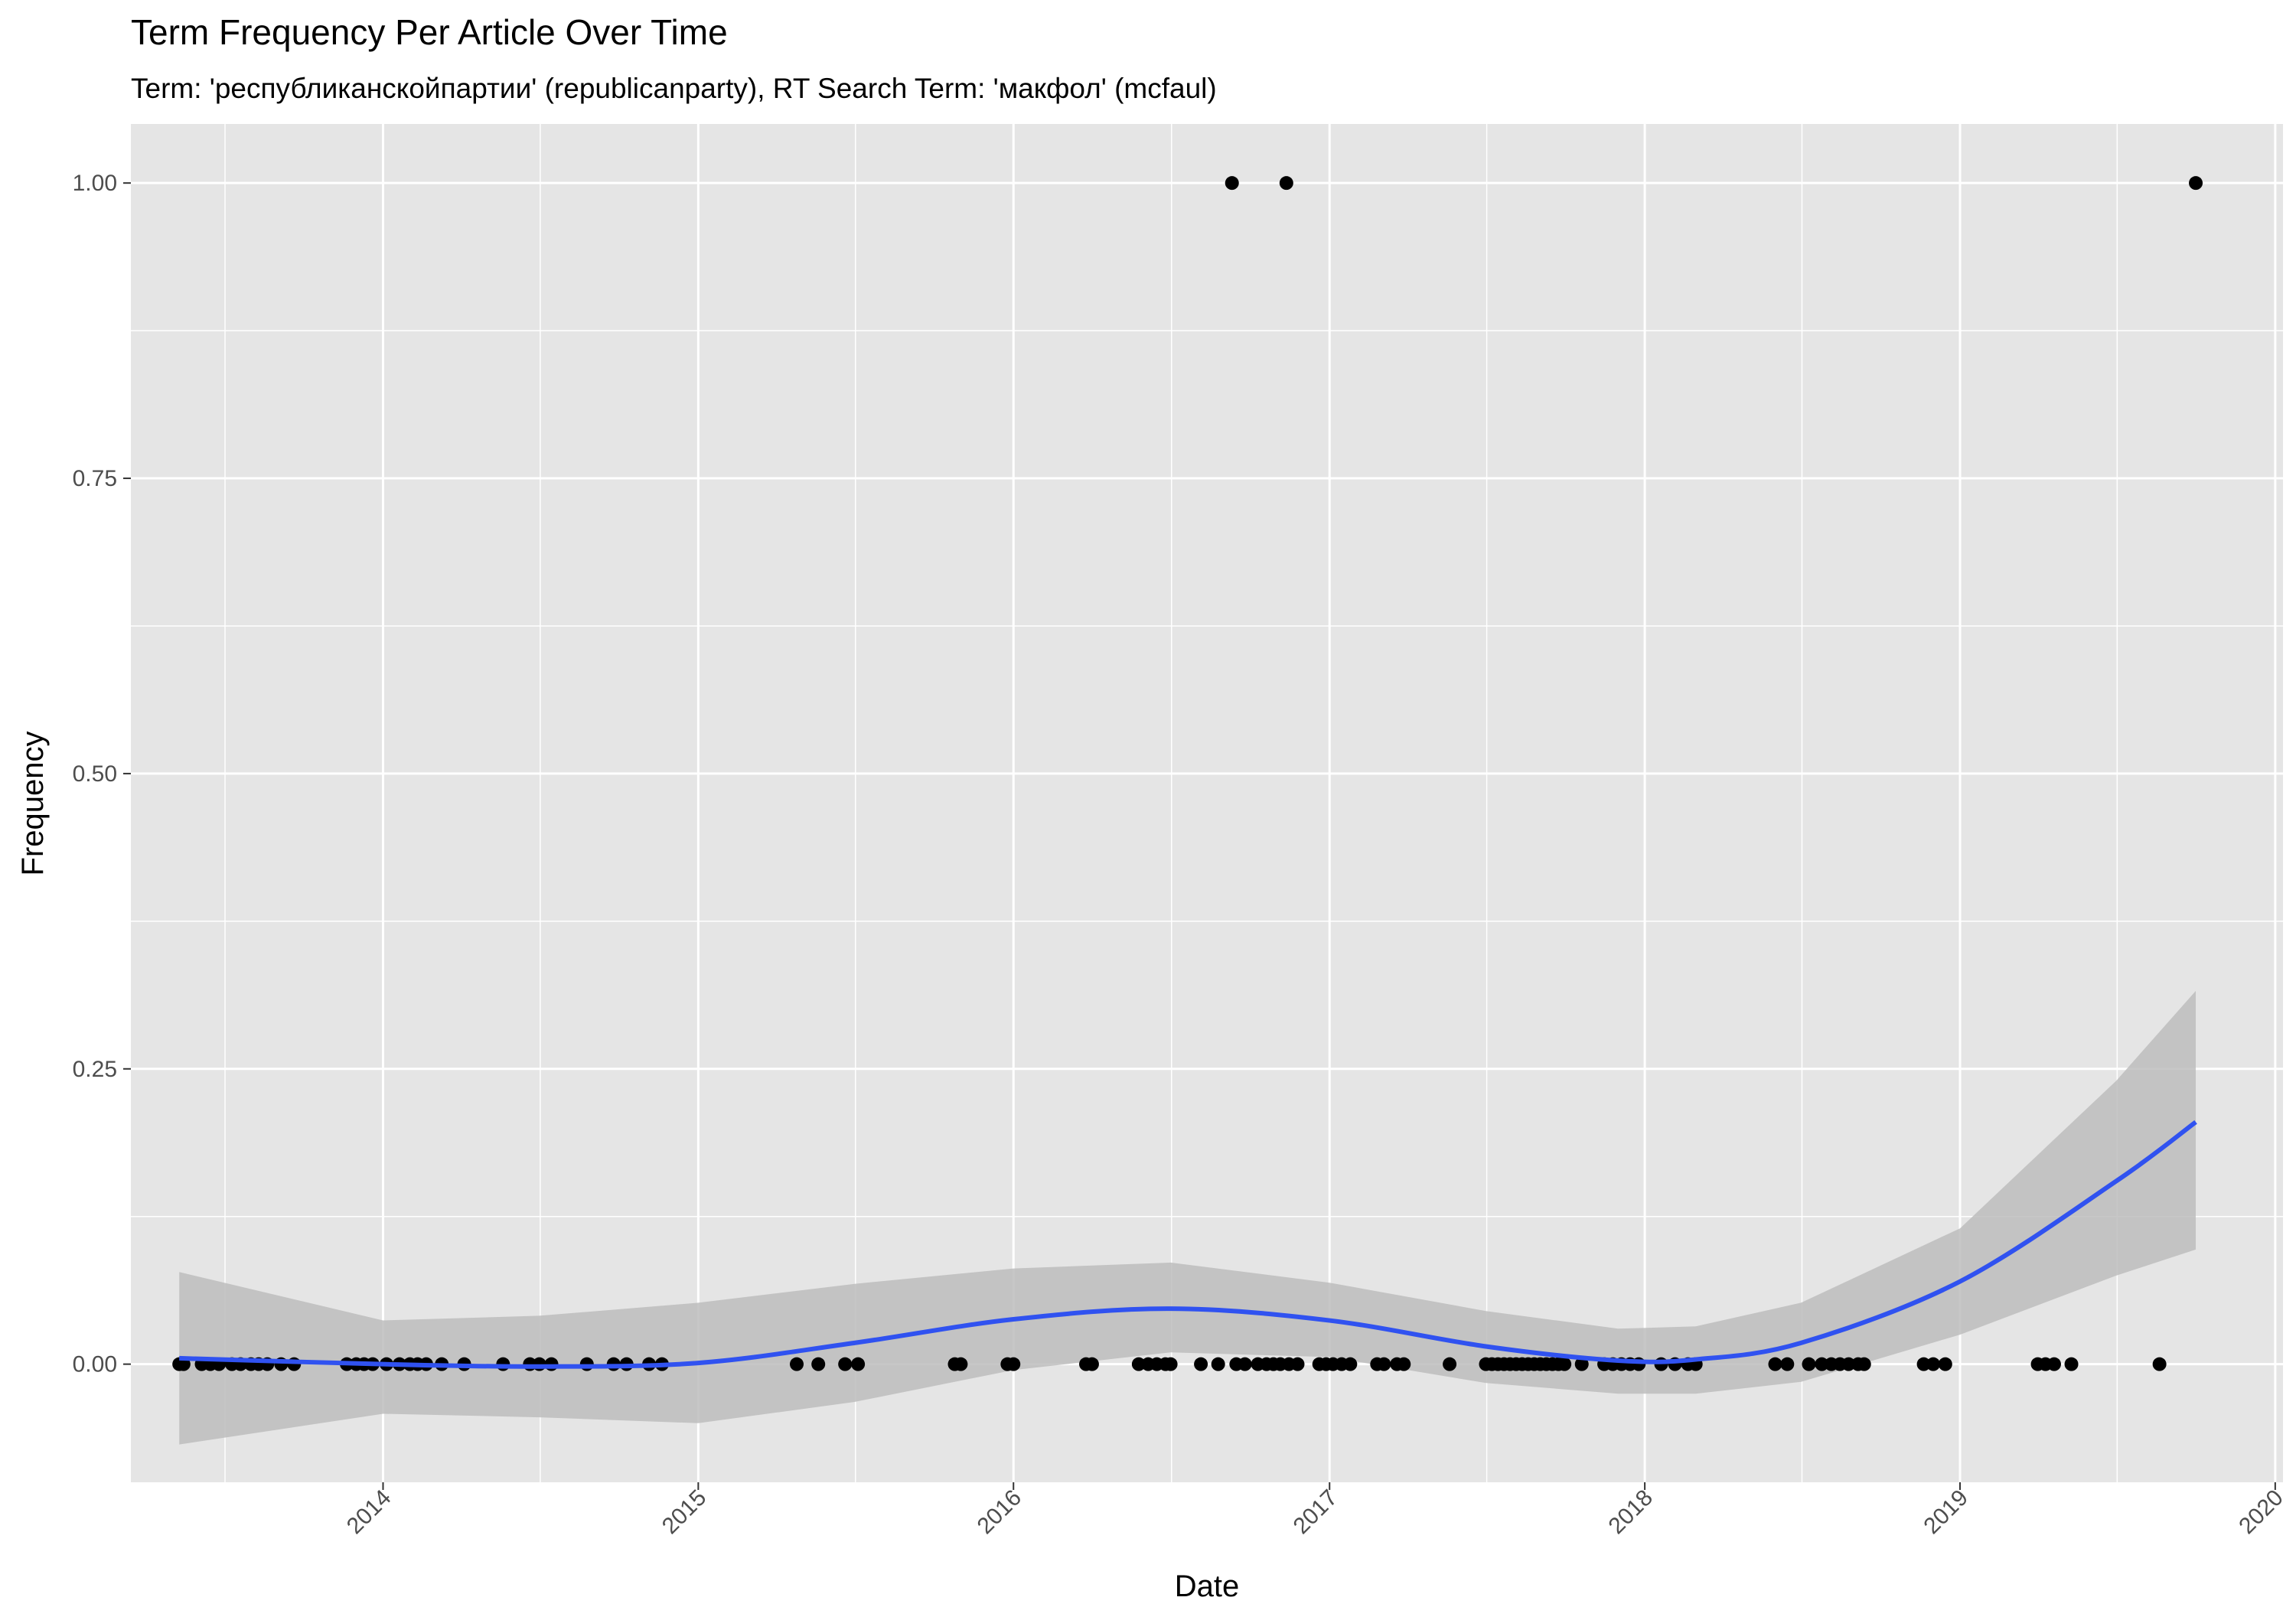 Image resolution: width=2296 pixels, height=1607 pixels. I want to click on y-tick-label: 0.25, so click(95, 1070).